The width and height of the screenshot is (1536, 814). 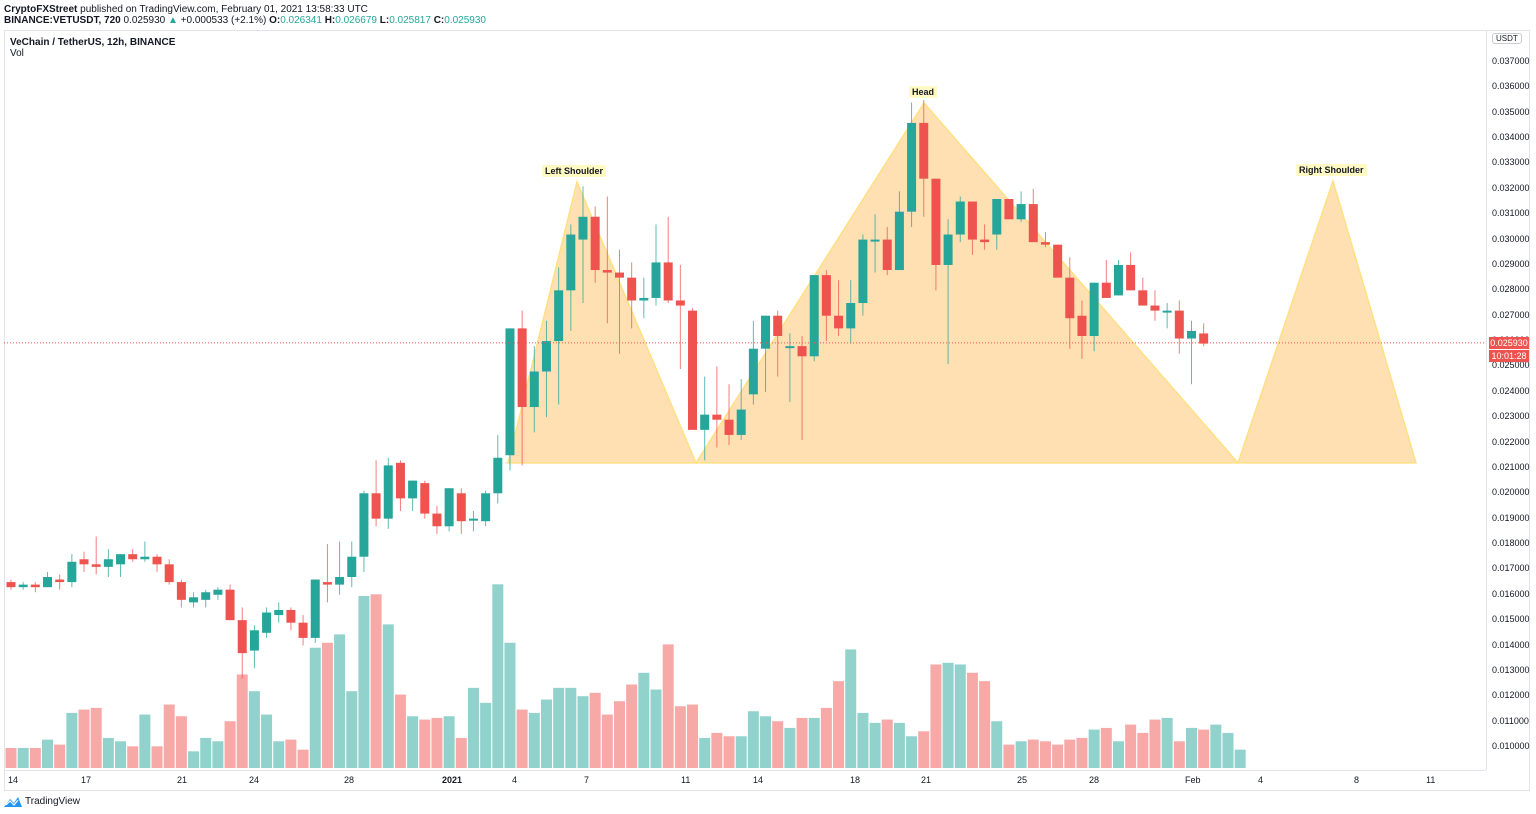 I want to click on currency-label: USDT, so click(x=1507, y=38).